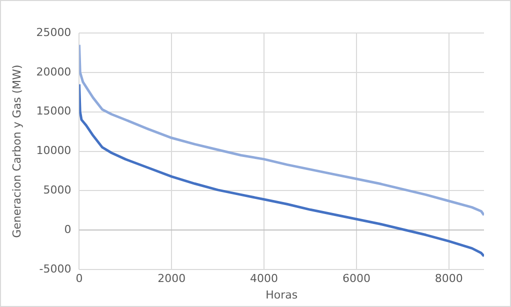 The image size is (511, 307). Describe the element at coordinates (57, 190) in the screenshot. I see `y-tick-label: 5000` at that location.